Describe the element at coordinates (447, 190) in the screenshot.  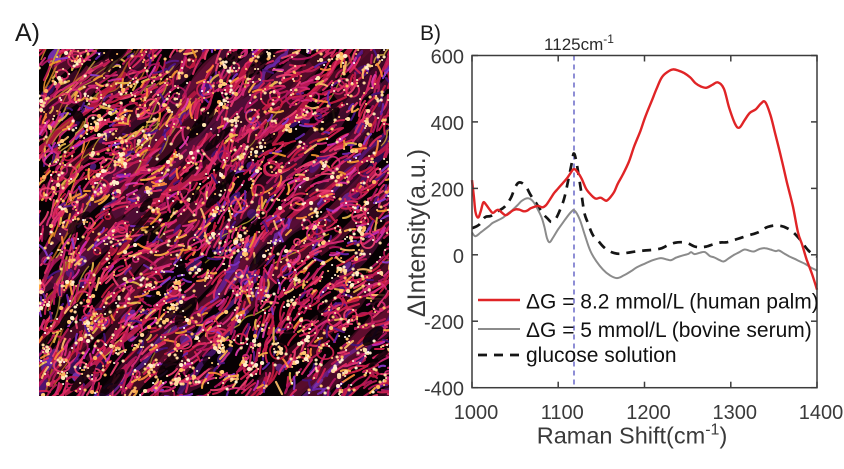
I see `svg-text: 200` at that location.